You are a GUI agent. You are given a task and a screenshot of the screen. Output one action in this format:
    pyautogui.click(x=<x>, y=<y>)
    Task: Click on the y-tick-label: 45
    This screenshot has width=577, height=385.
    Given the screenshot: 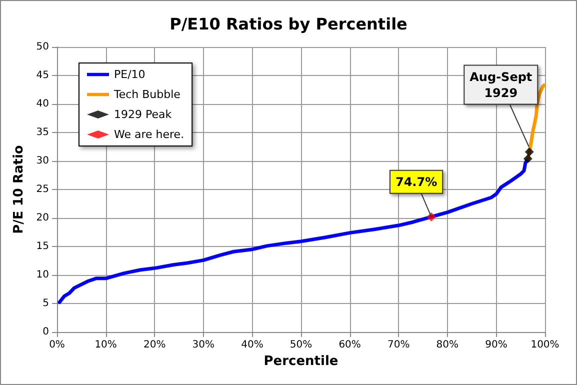 What is the action you would take?
    pyautogui.click(x=42, y=75)
    